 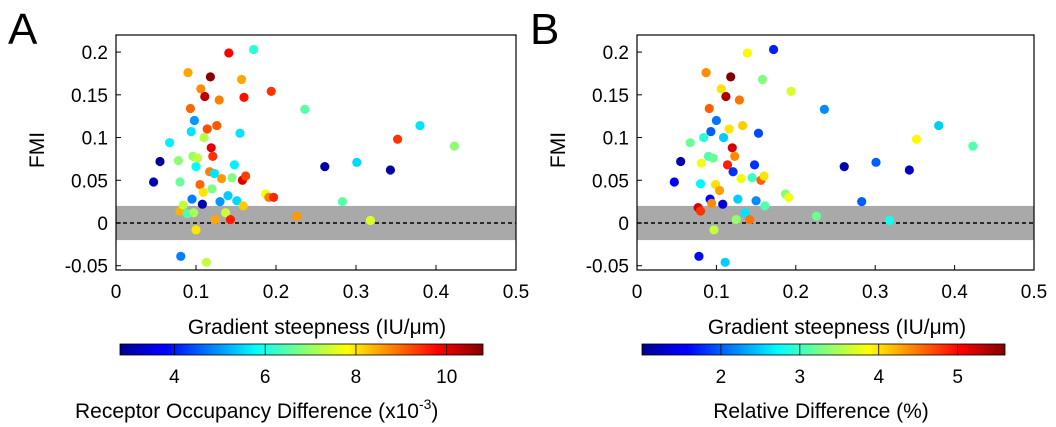 What do you see at coordinates (23, 29) in the screenshot?
I see `panel-label-a: A` at bounding box center [23, 29].